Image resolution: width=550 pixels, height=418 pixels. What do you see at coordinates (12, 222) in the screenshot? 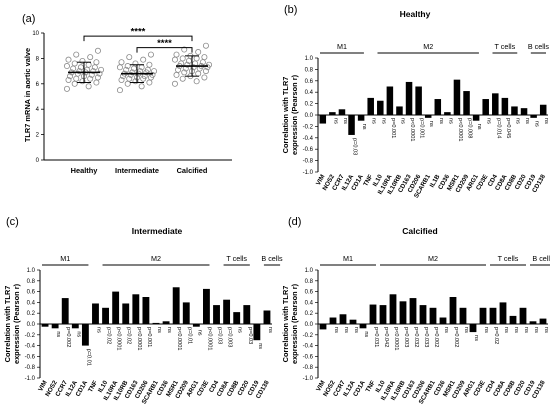
I see `panel-label-c: (c)` at bounding box center [12, 222].